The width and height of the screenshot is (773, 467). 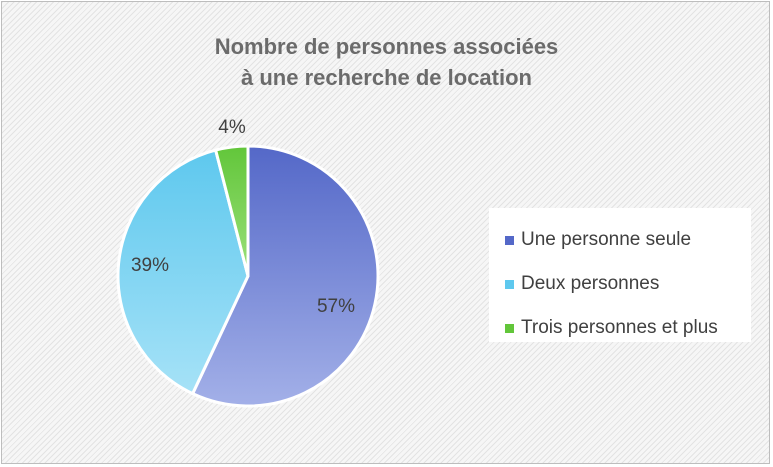 I want to click on legend-label: Trois personnes et plus, so click(x=619, y=327).